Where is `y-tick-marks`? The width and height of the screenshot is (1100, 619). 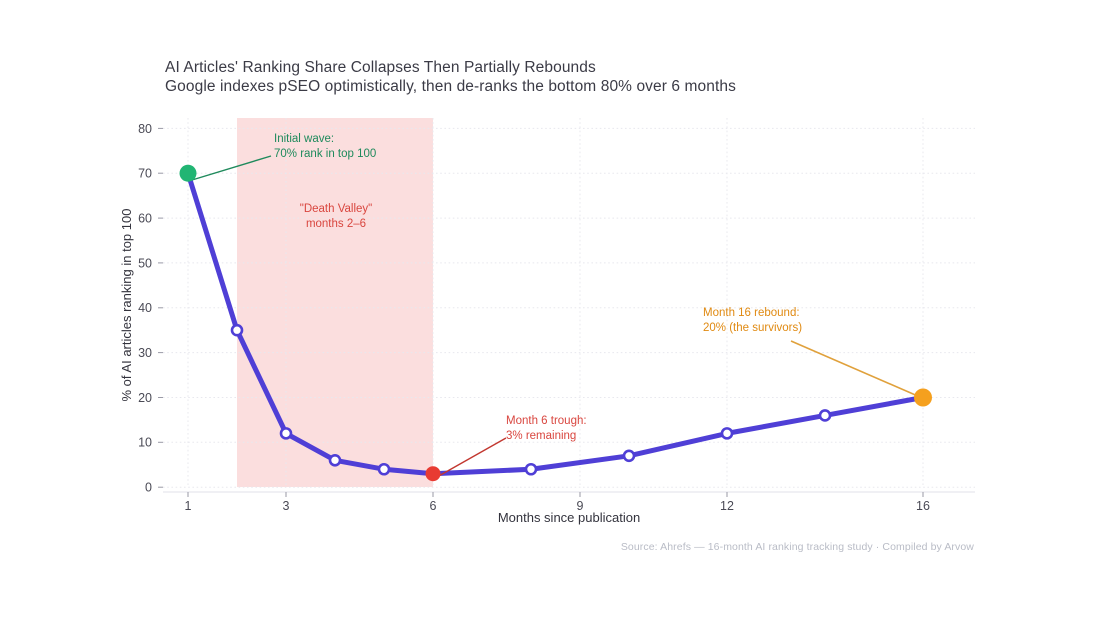 y-tick-marks is located at coordinates (160, 307).